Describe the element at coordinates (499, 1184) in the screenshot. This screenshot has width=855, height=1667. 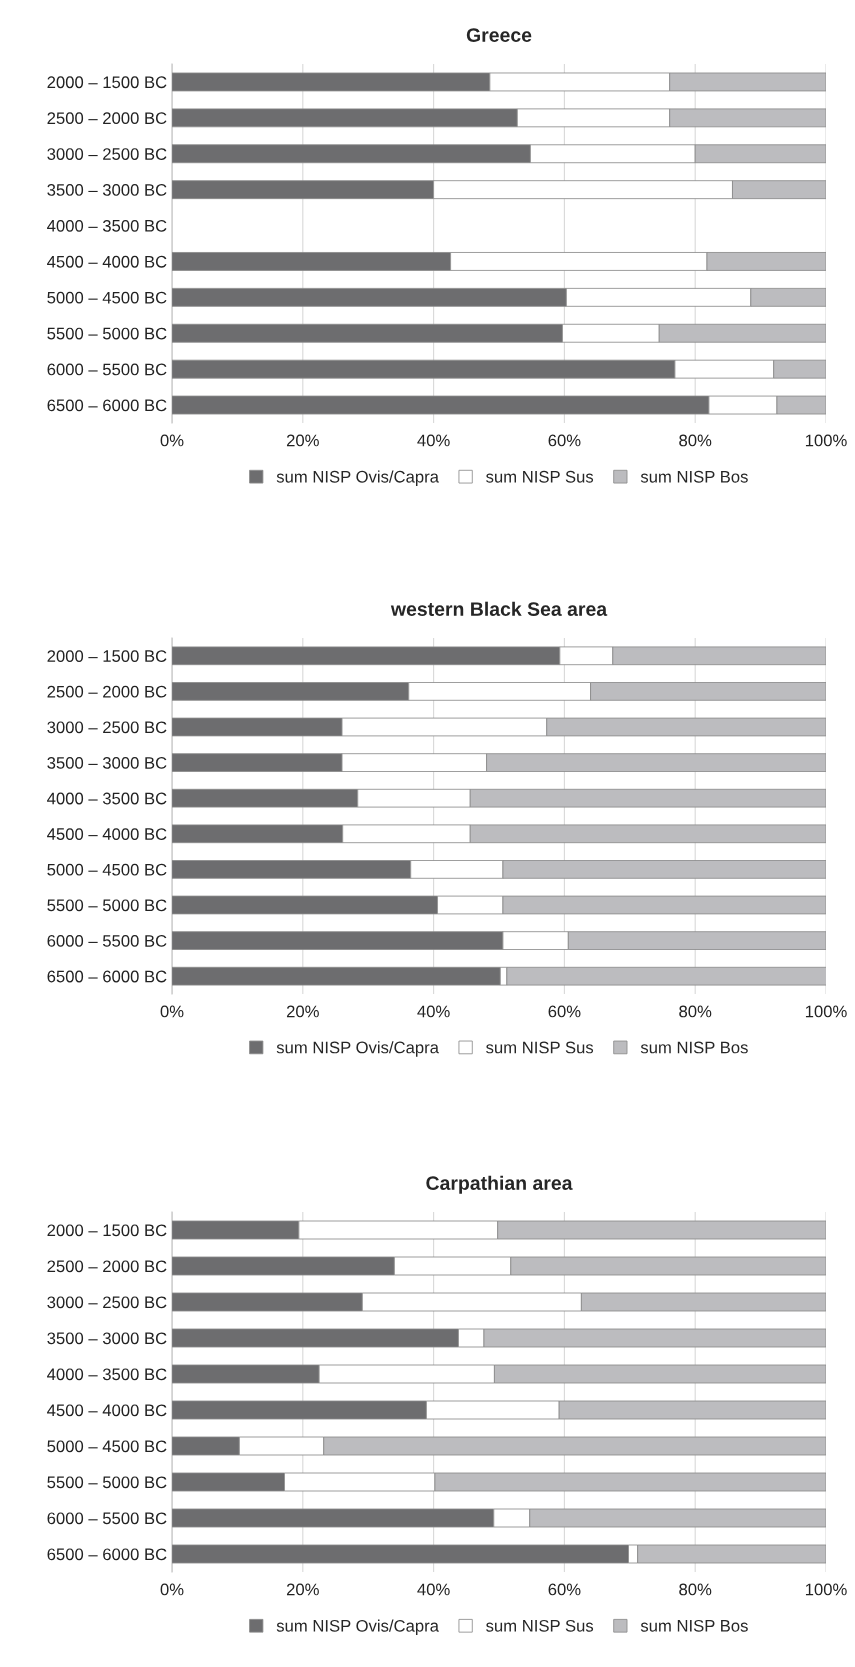
I see `chart-title: Carpathian area` at that location.